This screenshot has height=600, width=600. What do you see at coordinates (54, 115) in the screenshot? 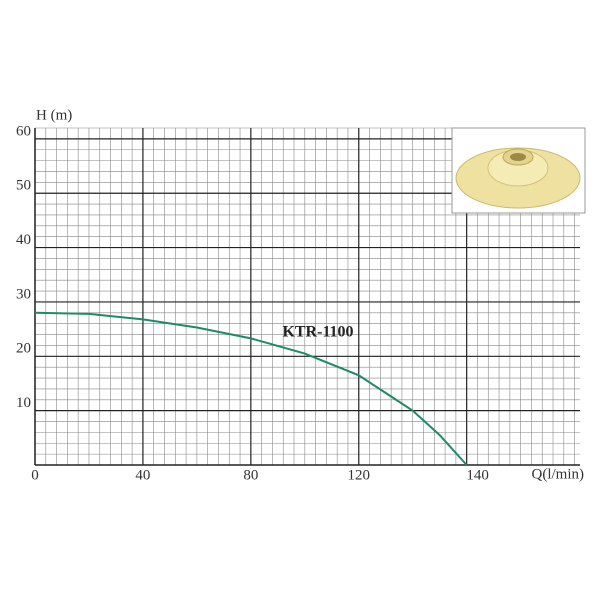
I see `y-axis-label: H (m)` at bounding box center [54, 115].